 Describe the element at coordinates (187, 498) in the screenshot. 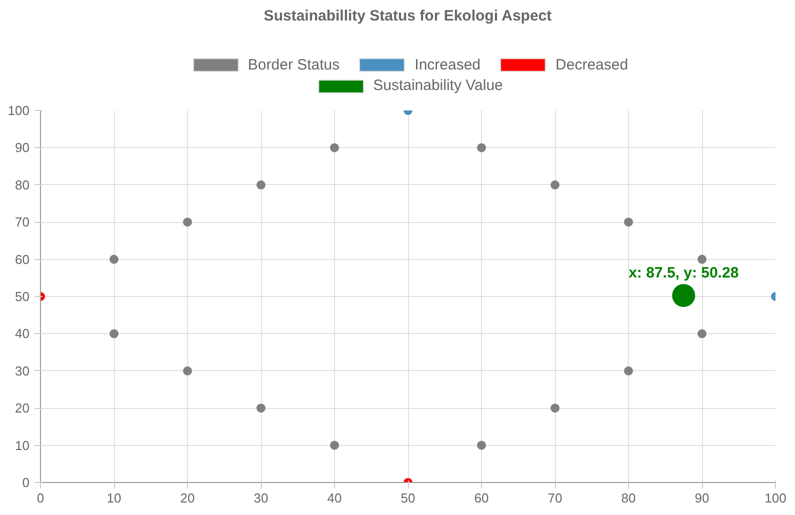

I see `x-tick-label: 20` at that location.